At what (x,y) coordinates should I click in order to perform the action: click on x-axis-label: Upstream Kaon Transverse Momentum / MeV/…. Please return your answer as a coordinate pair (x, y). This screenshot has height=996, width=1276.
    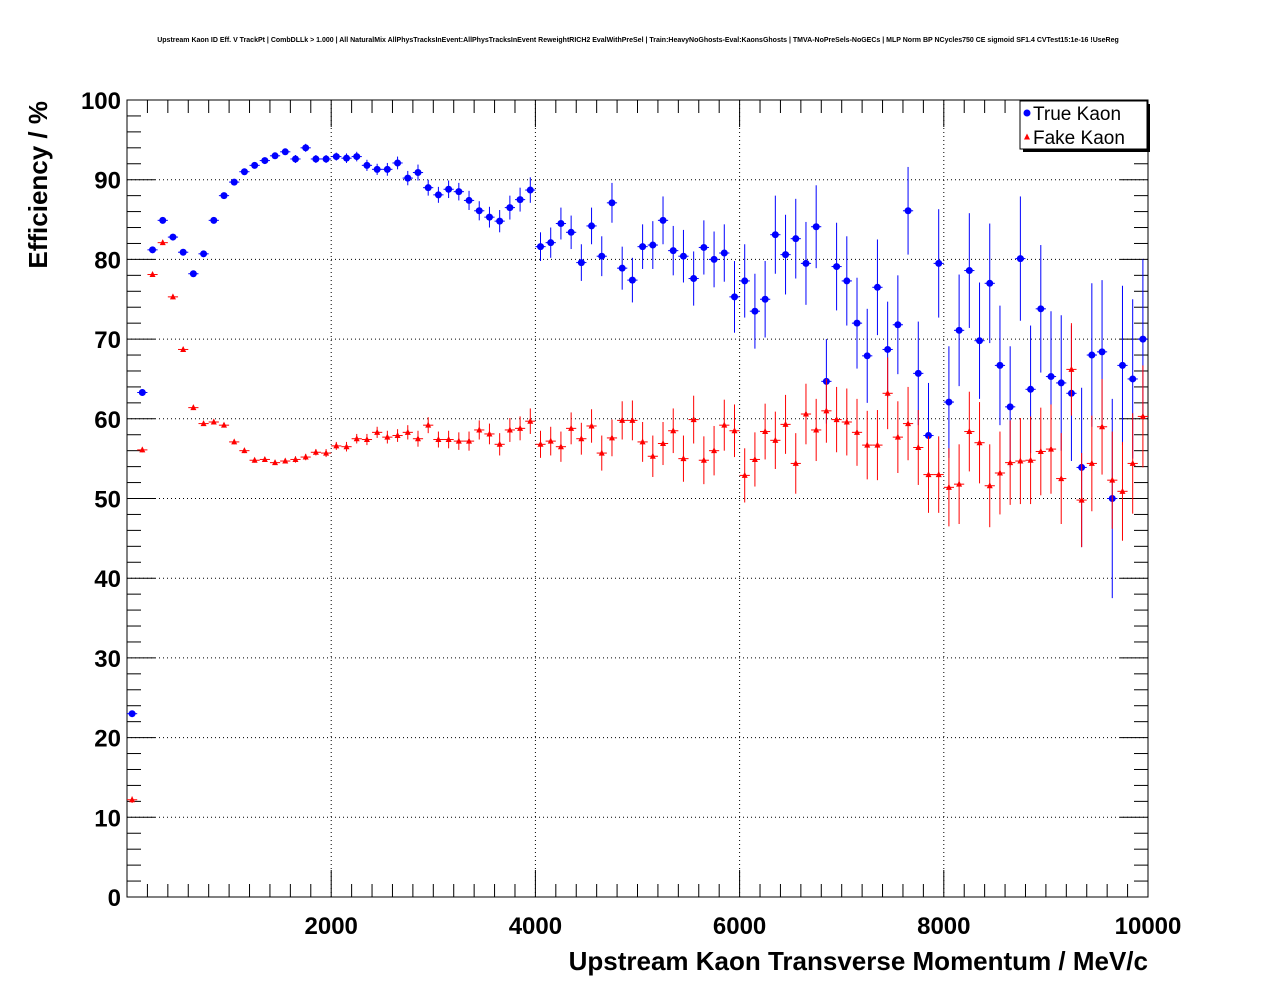
    Looking at the image, I should click on (858, 961).